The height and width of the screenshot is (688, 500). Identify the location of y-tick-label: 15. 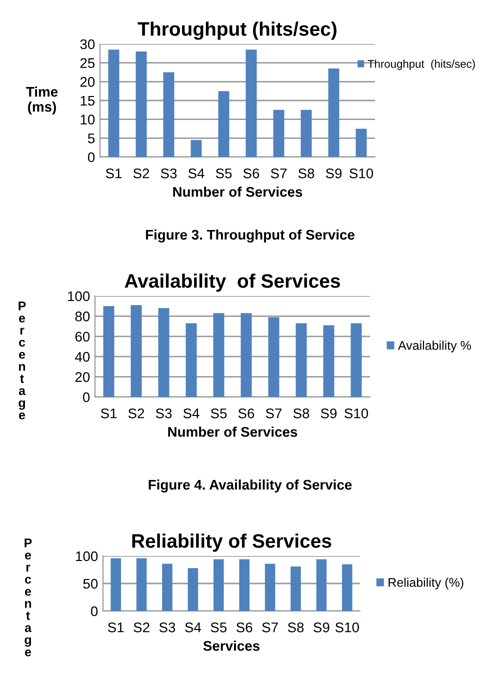
(87, 101).